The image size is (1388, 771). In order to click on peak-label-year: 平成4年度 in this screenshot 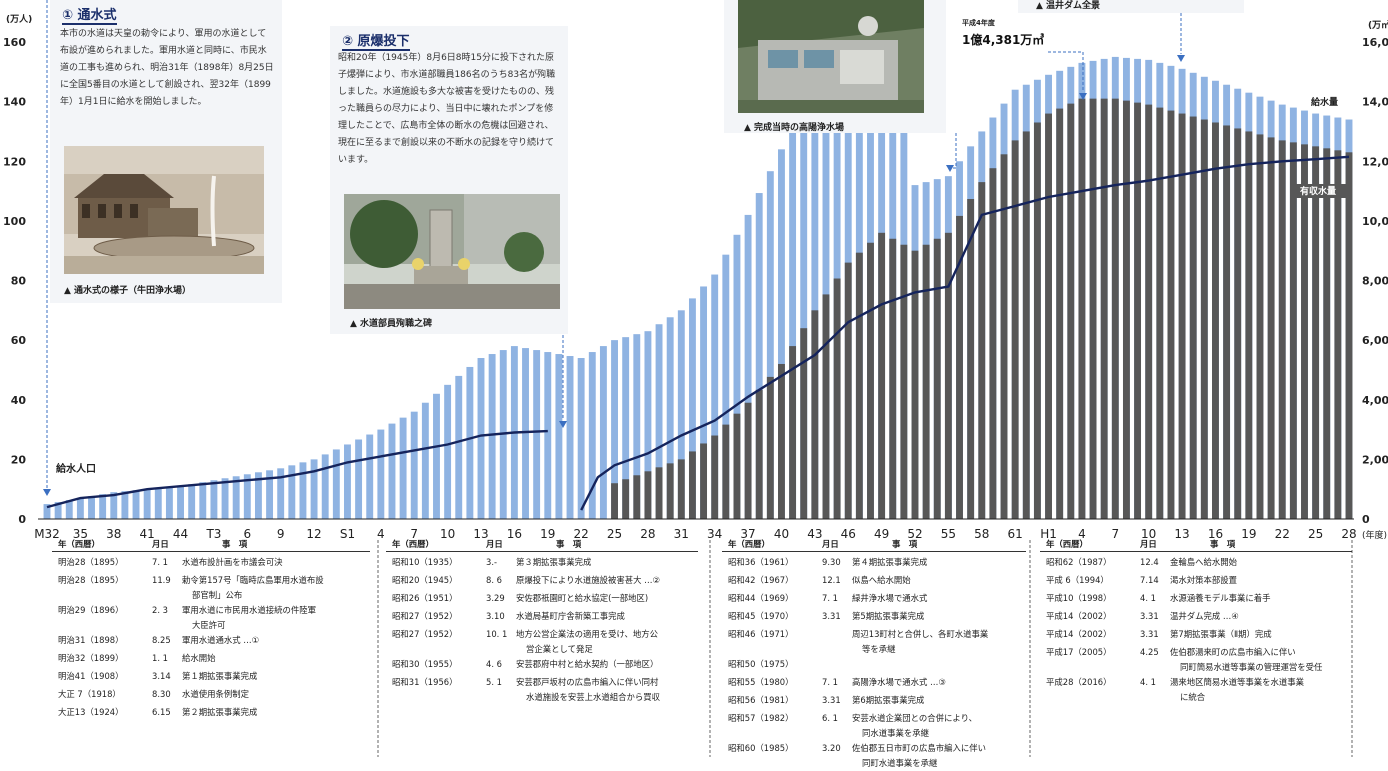, I will do `click(979, 22)`.